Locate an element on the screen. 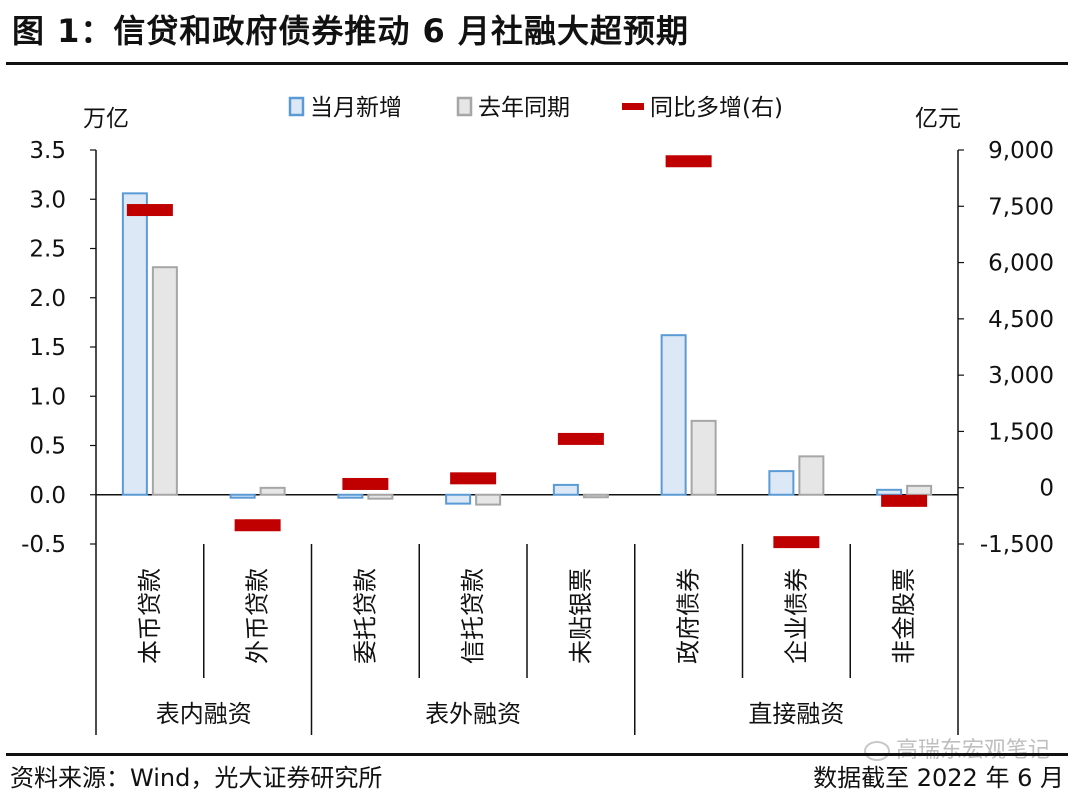 The height and width of the screenshot is (797, 1080). watermark-text: 高瑞东宏观笔记 is located at coordinates (972, 750).